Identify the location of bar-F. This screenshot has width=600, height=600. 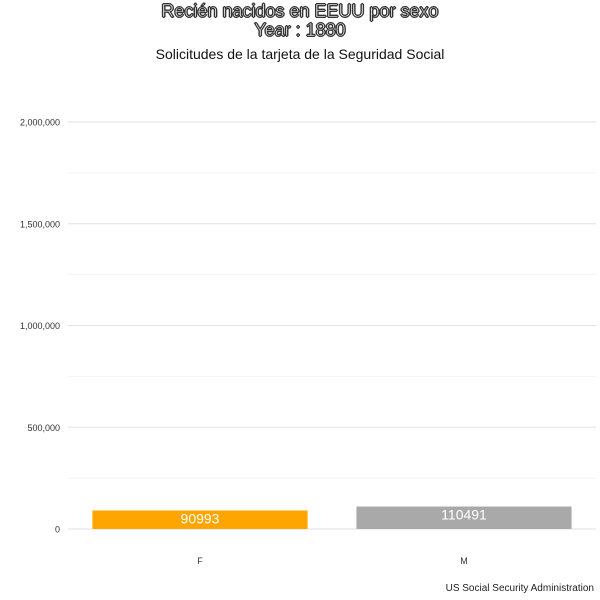
(200, 519).